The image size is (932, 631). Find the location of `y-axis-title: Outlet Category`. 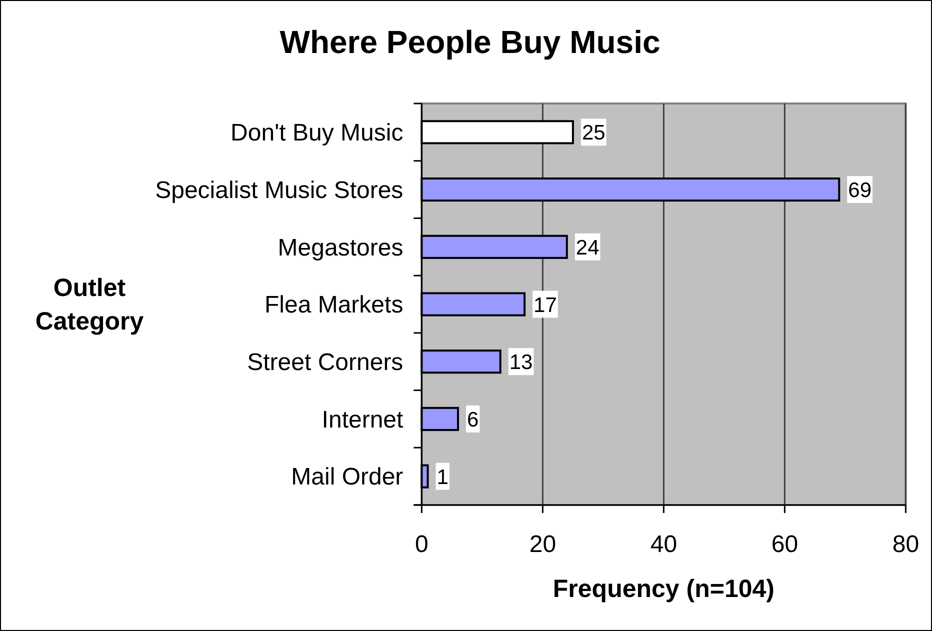

y-axis-title: Outlet Category is located at coordinates (89, 305).